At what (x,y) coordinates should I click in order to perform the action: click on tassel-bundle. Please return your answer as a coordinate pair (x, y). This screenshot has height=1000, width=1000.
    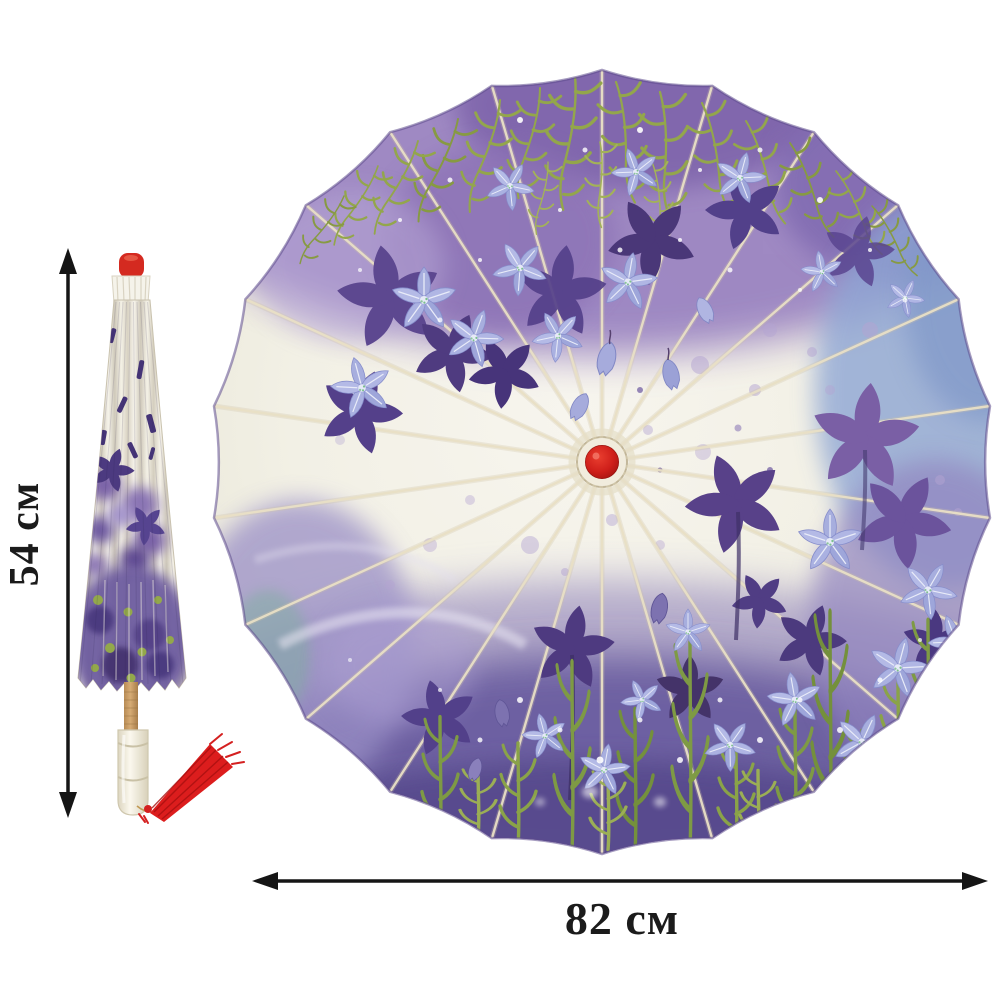
    Looking at the image, I should click on (191, 783).